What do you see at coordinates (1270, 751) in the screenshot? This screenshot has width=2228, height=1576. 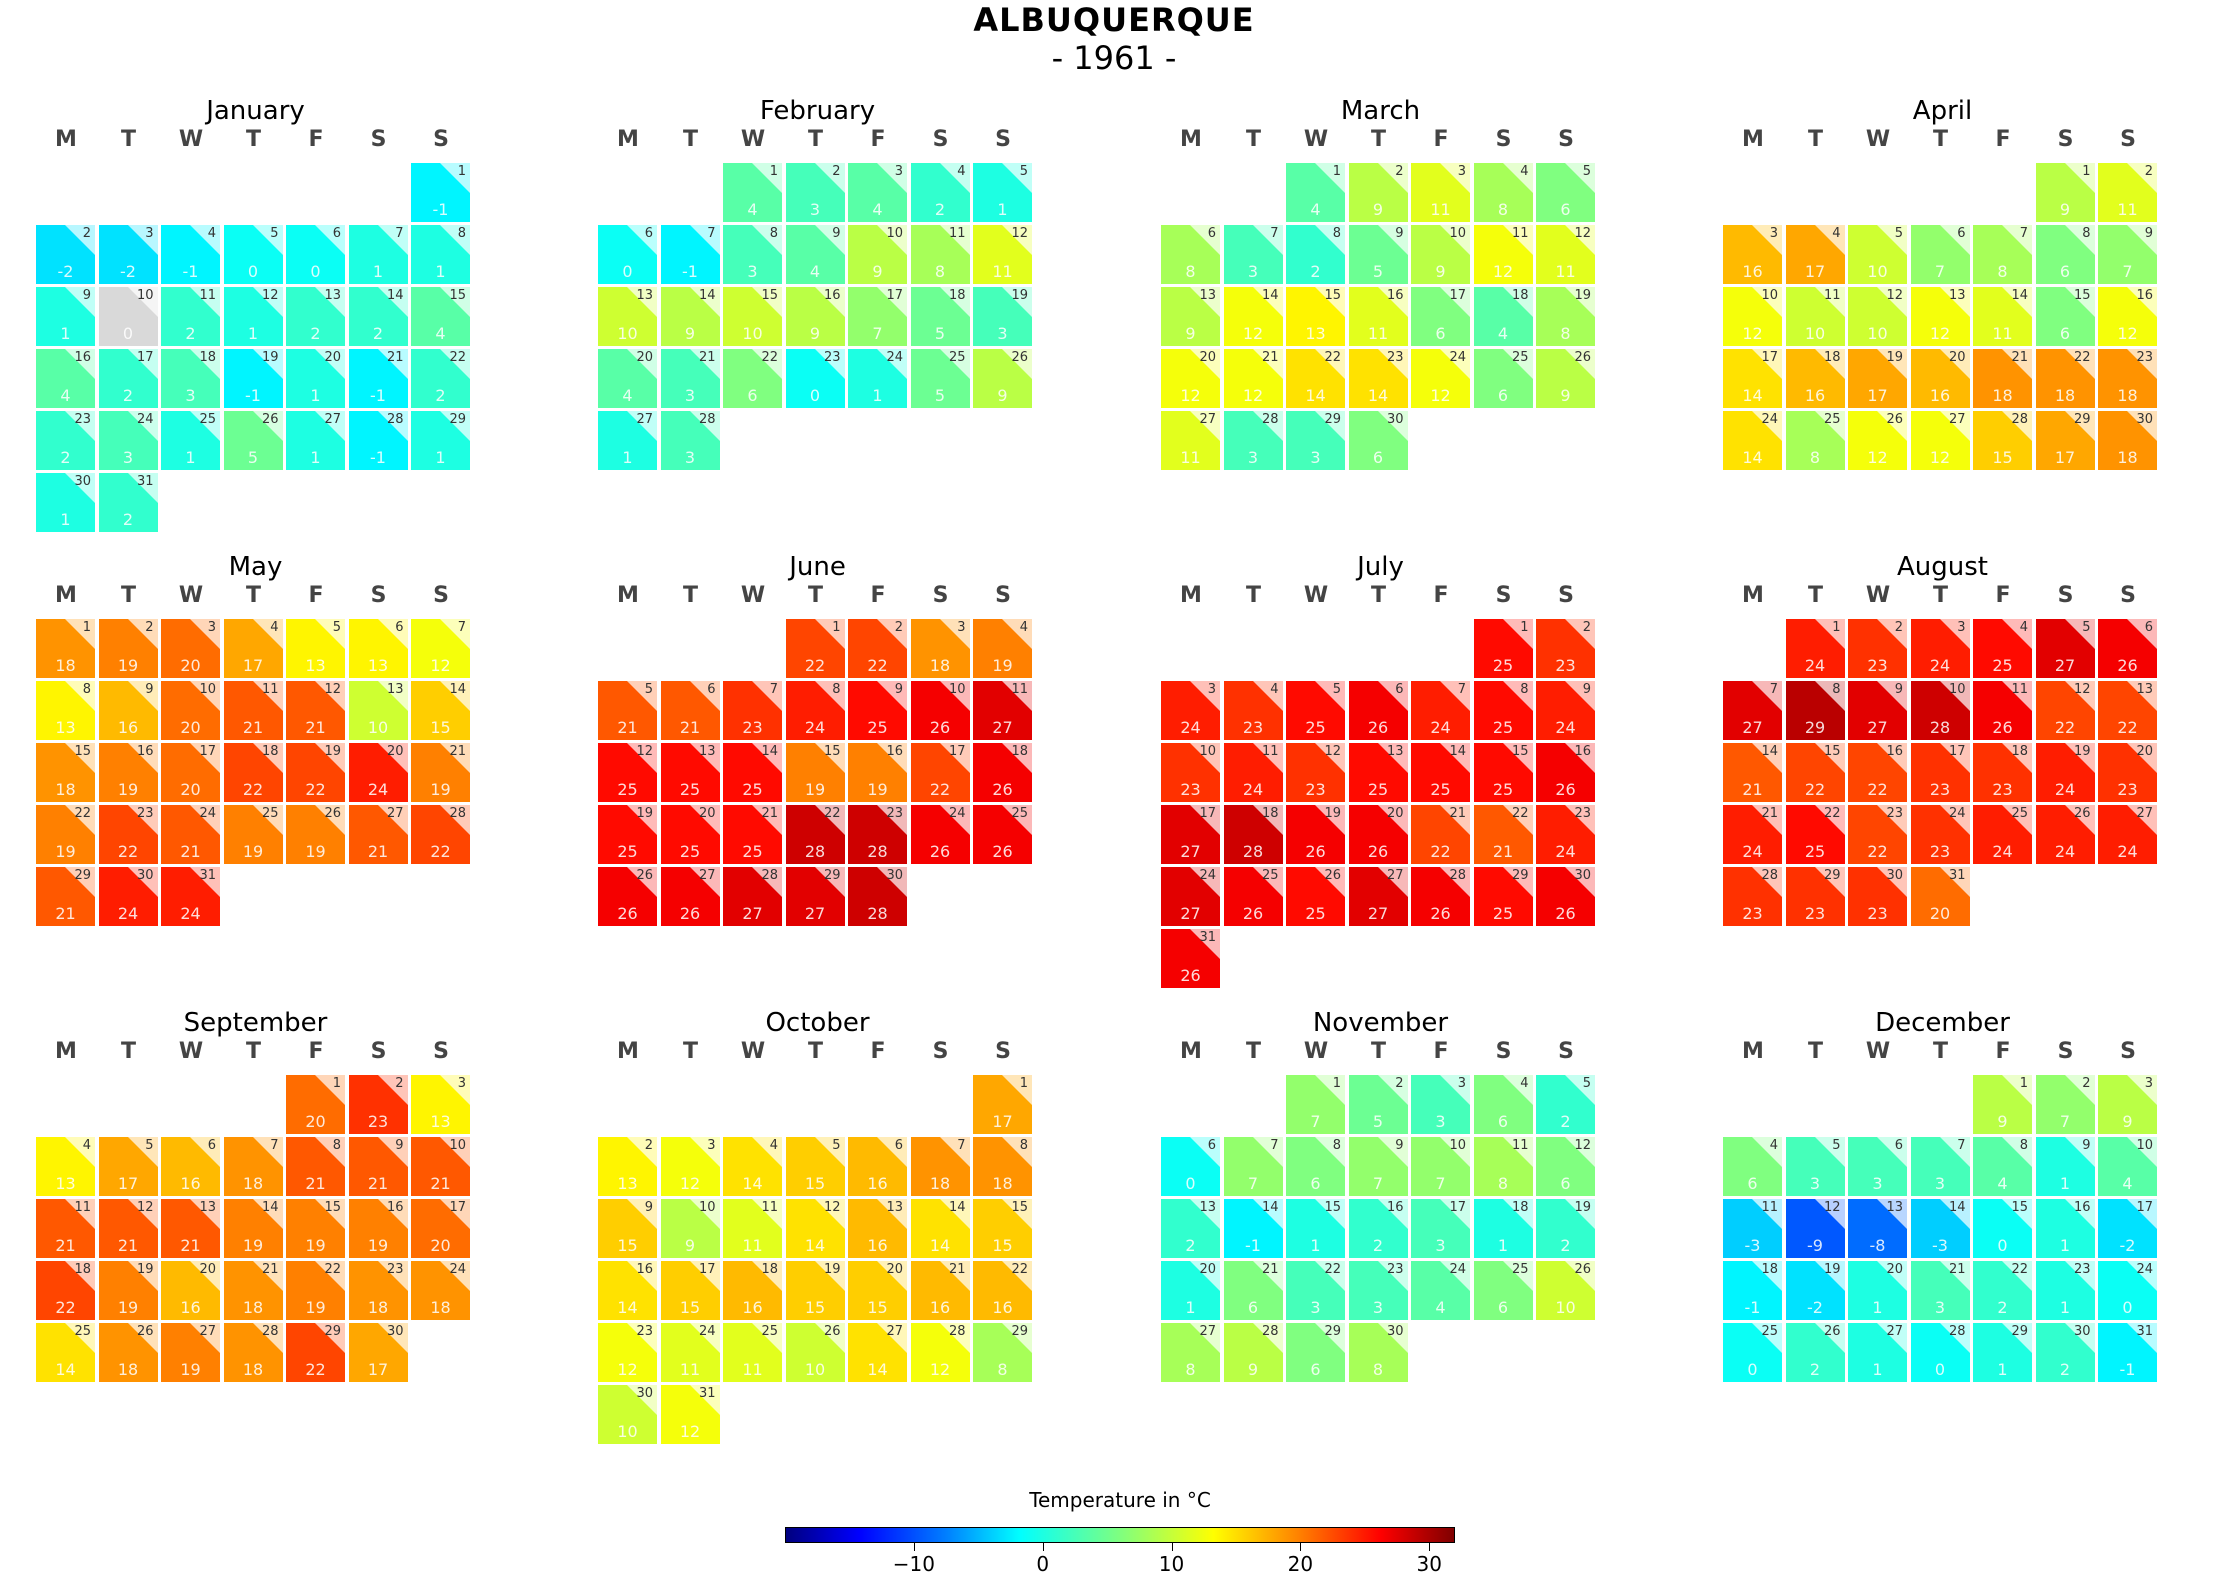 I see `day-number: 11` at bounding box center [1270, 751].